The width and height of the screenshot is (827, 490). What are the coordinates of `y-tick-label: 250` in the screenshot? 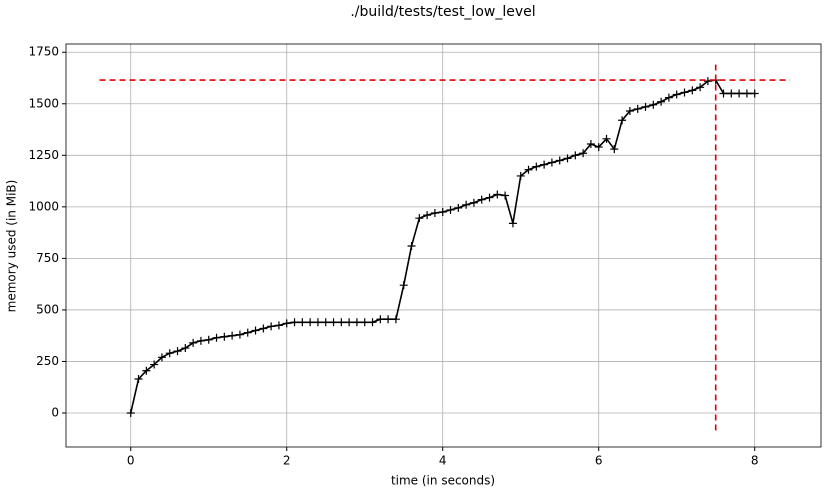 It's located at (47, 361).